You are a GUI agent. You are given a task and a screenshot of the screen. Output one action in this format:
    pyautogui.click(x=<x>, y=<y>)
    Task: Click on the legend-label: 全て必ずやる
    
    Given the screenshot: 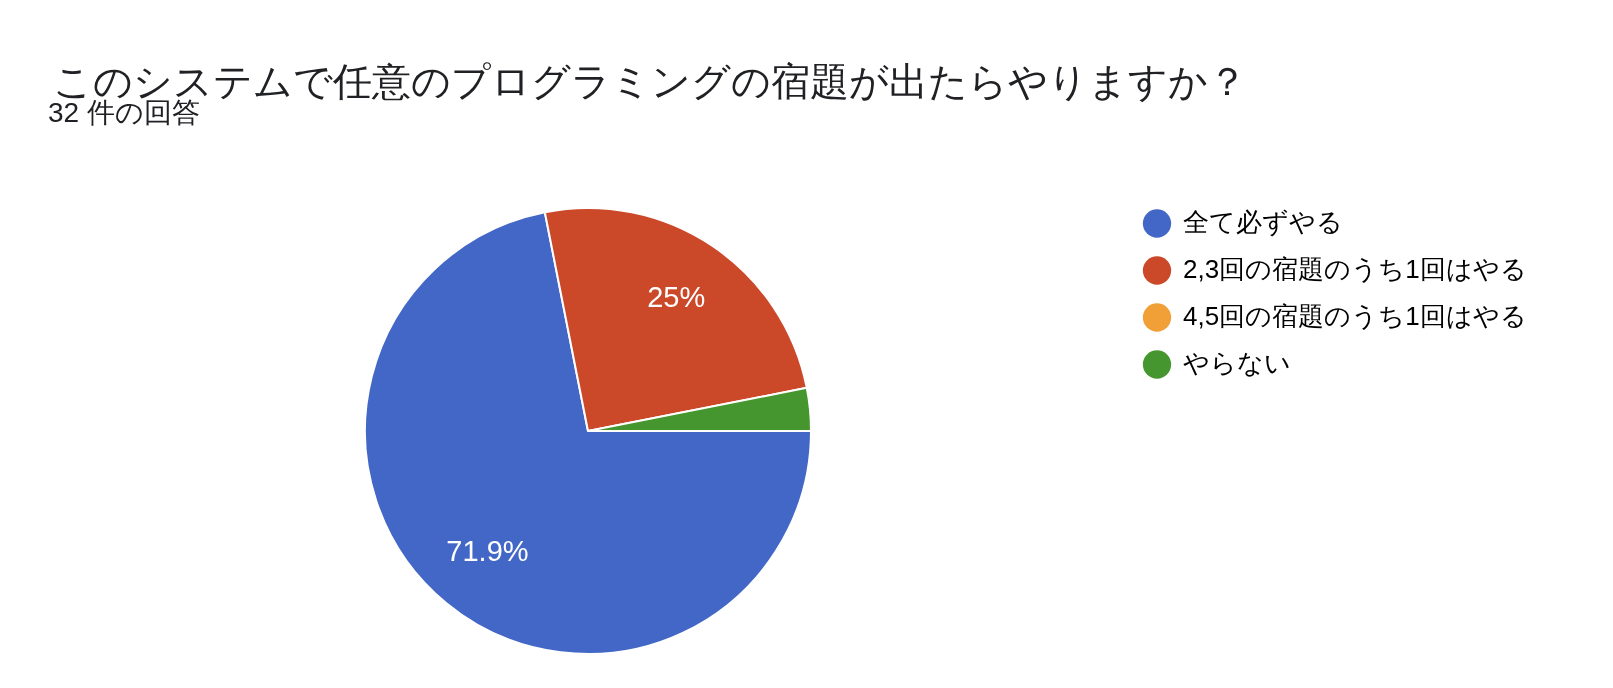 What is the action you would take?
    pyautogui.click(x=1263, y=221)
    